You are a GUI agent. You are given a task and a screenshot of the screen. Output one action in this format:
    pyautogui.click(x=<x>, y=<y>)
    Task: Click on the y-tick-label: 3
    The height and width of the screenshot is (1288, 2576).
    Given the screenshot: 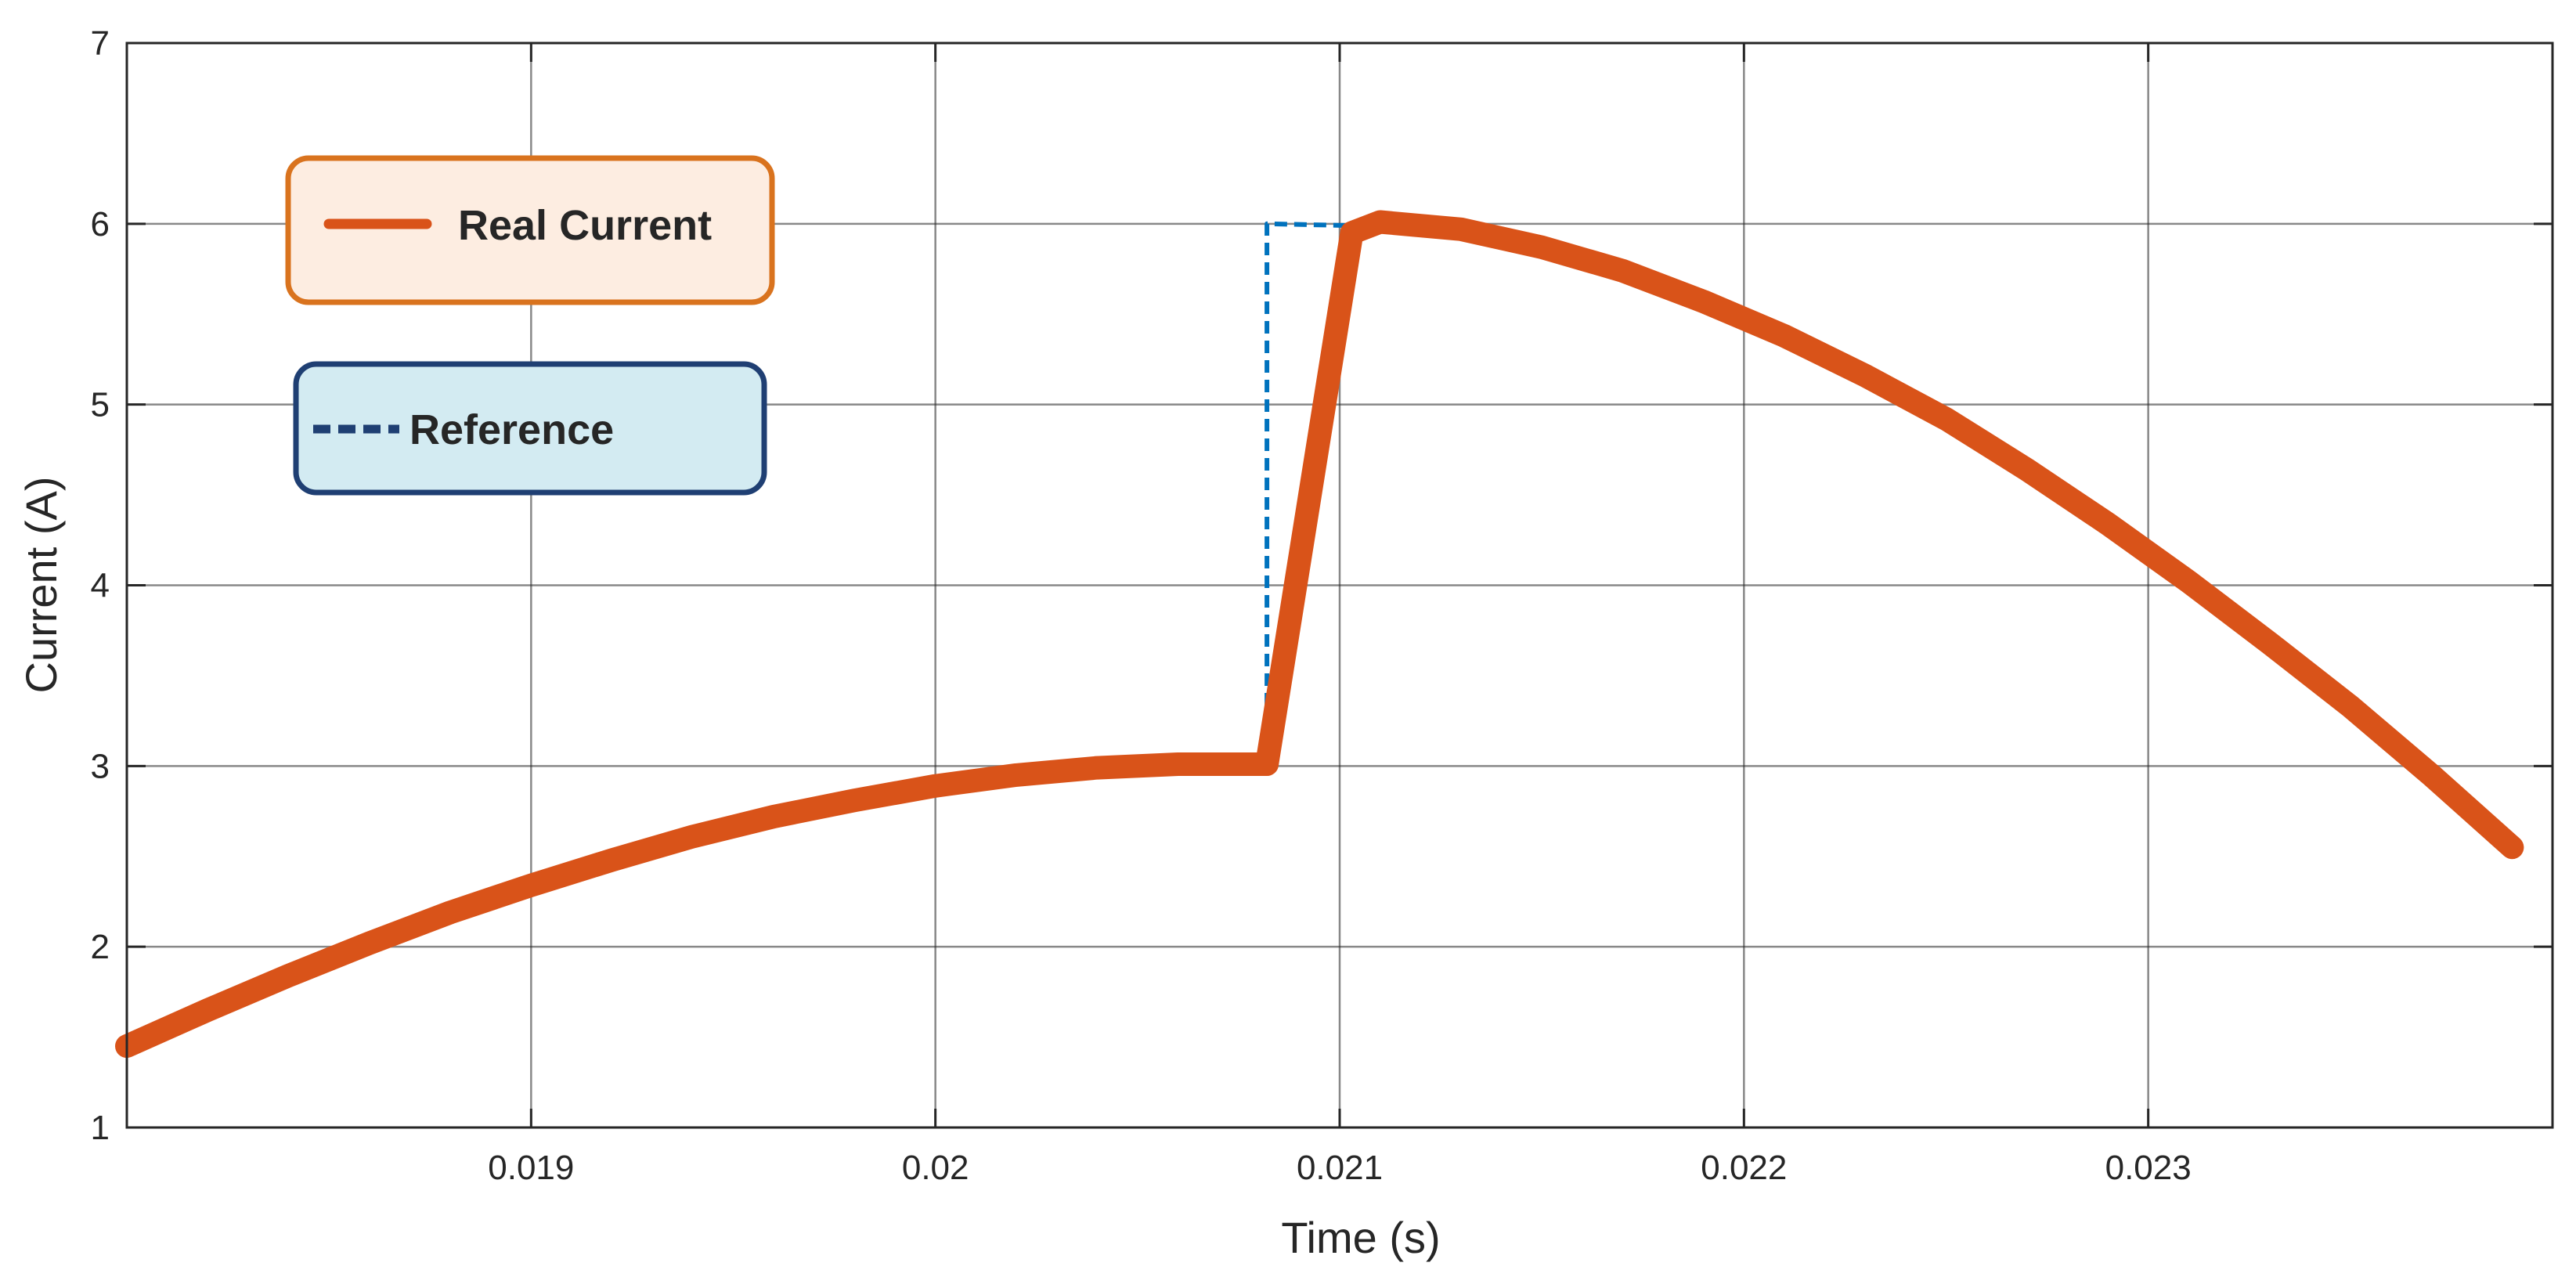 What is the action you would take?
    pyautogui.click(x=100, y=766)
    